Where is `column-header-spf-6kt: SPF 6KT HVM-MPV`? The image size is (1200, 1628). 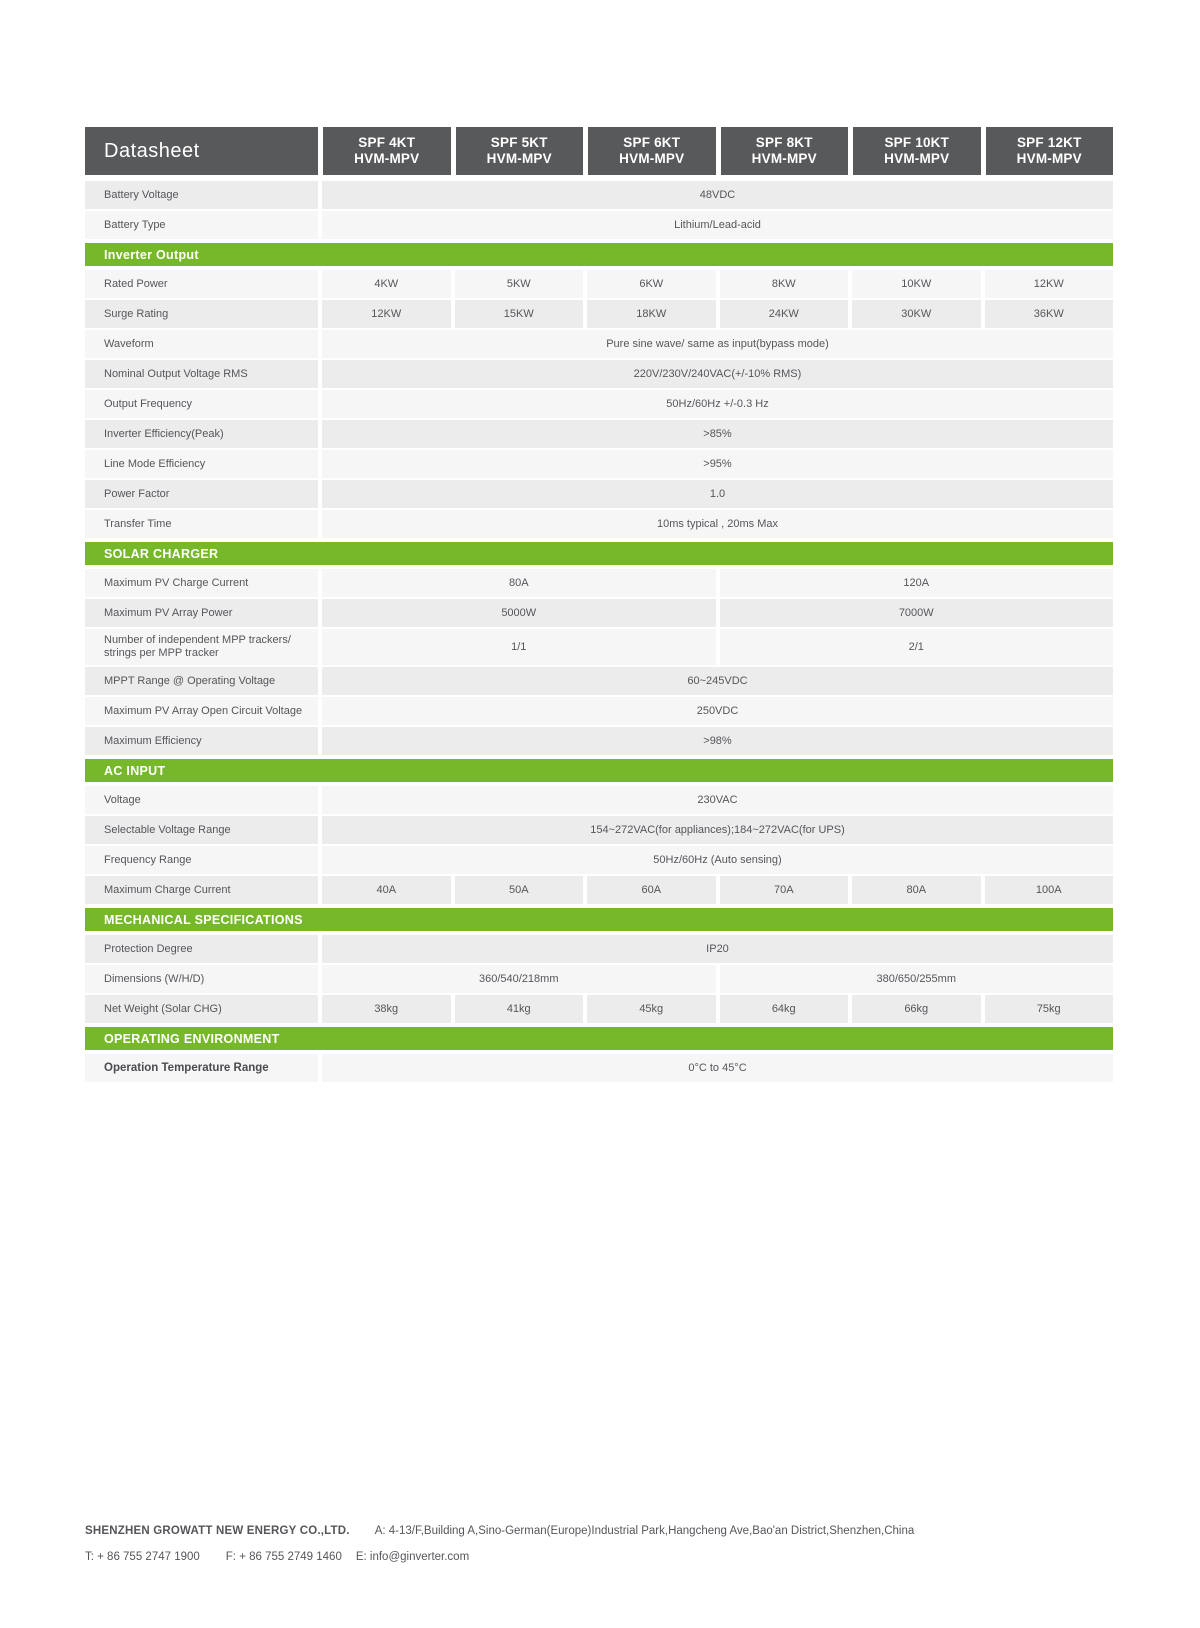 column-header-spf-6kt: SPF 6KT HVM-MPV is located at coordinates (652, 151).